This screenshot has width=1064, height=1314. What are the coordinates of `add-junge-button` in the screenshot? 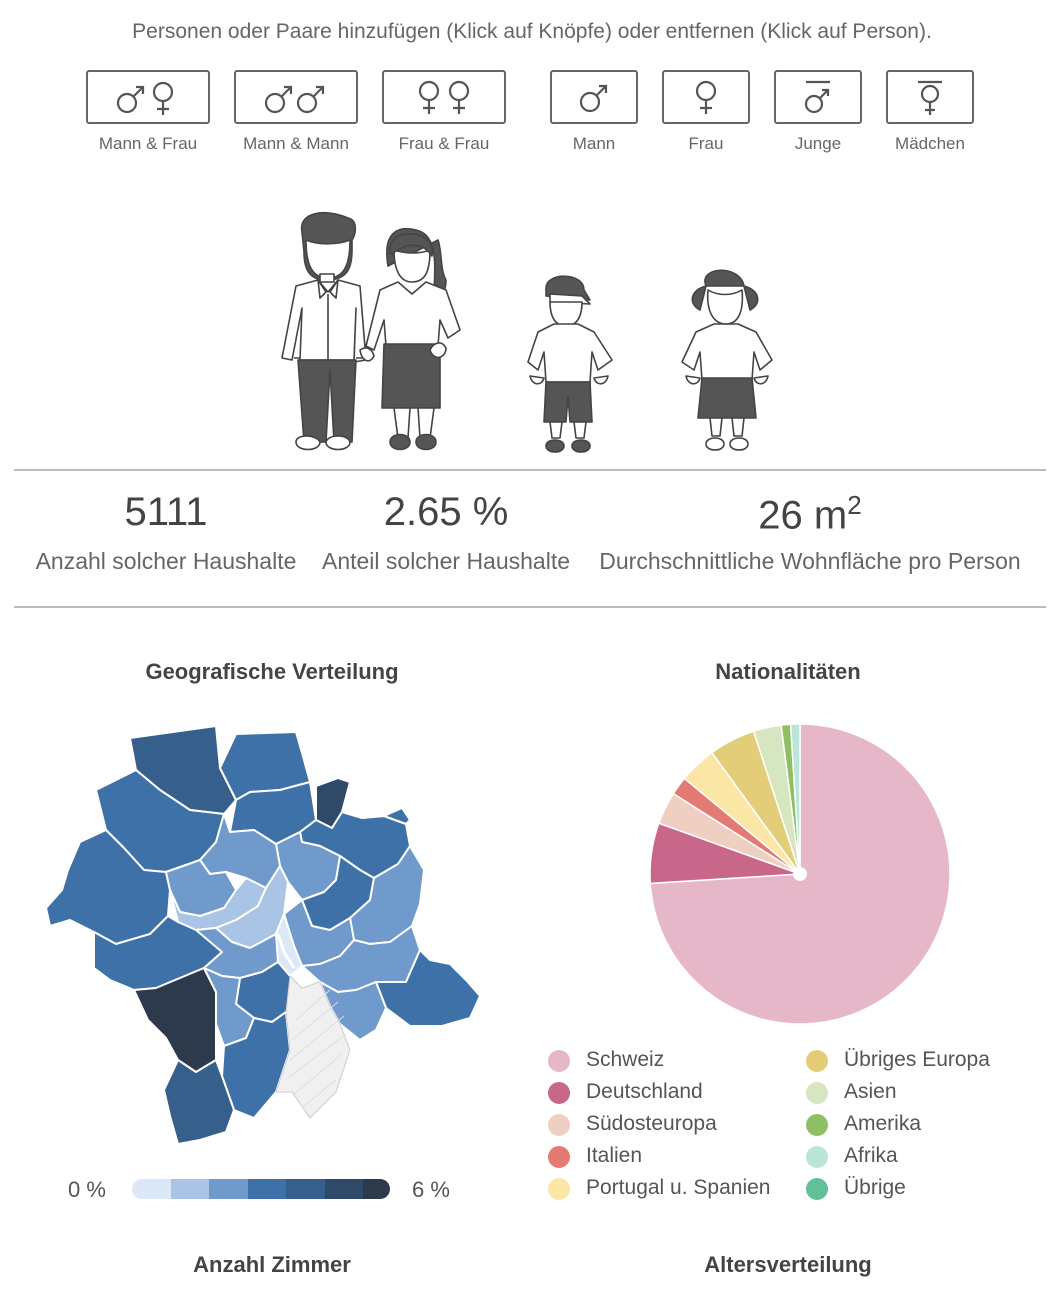 It's located at (818, 97).